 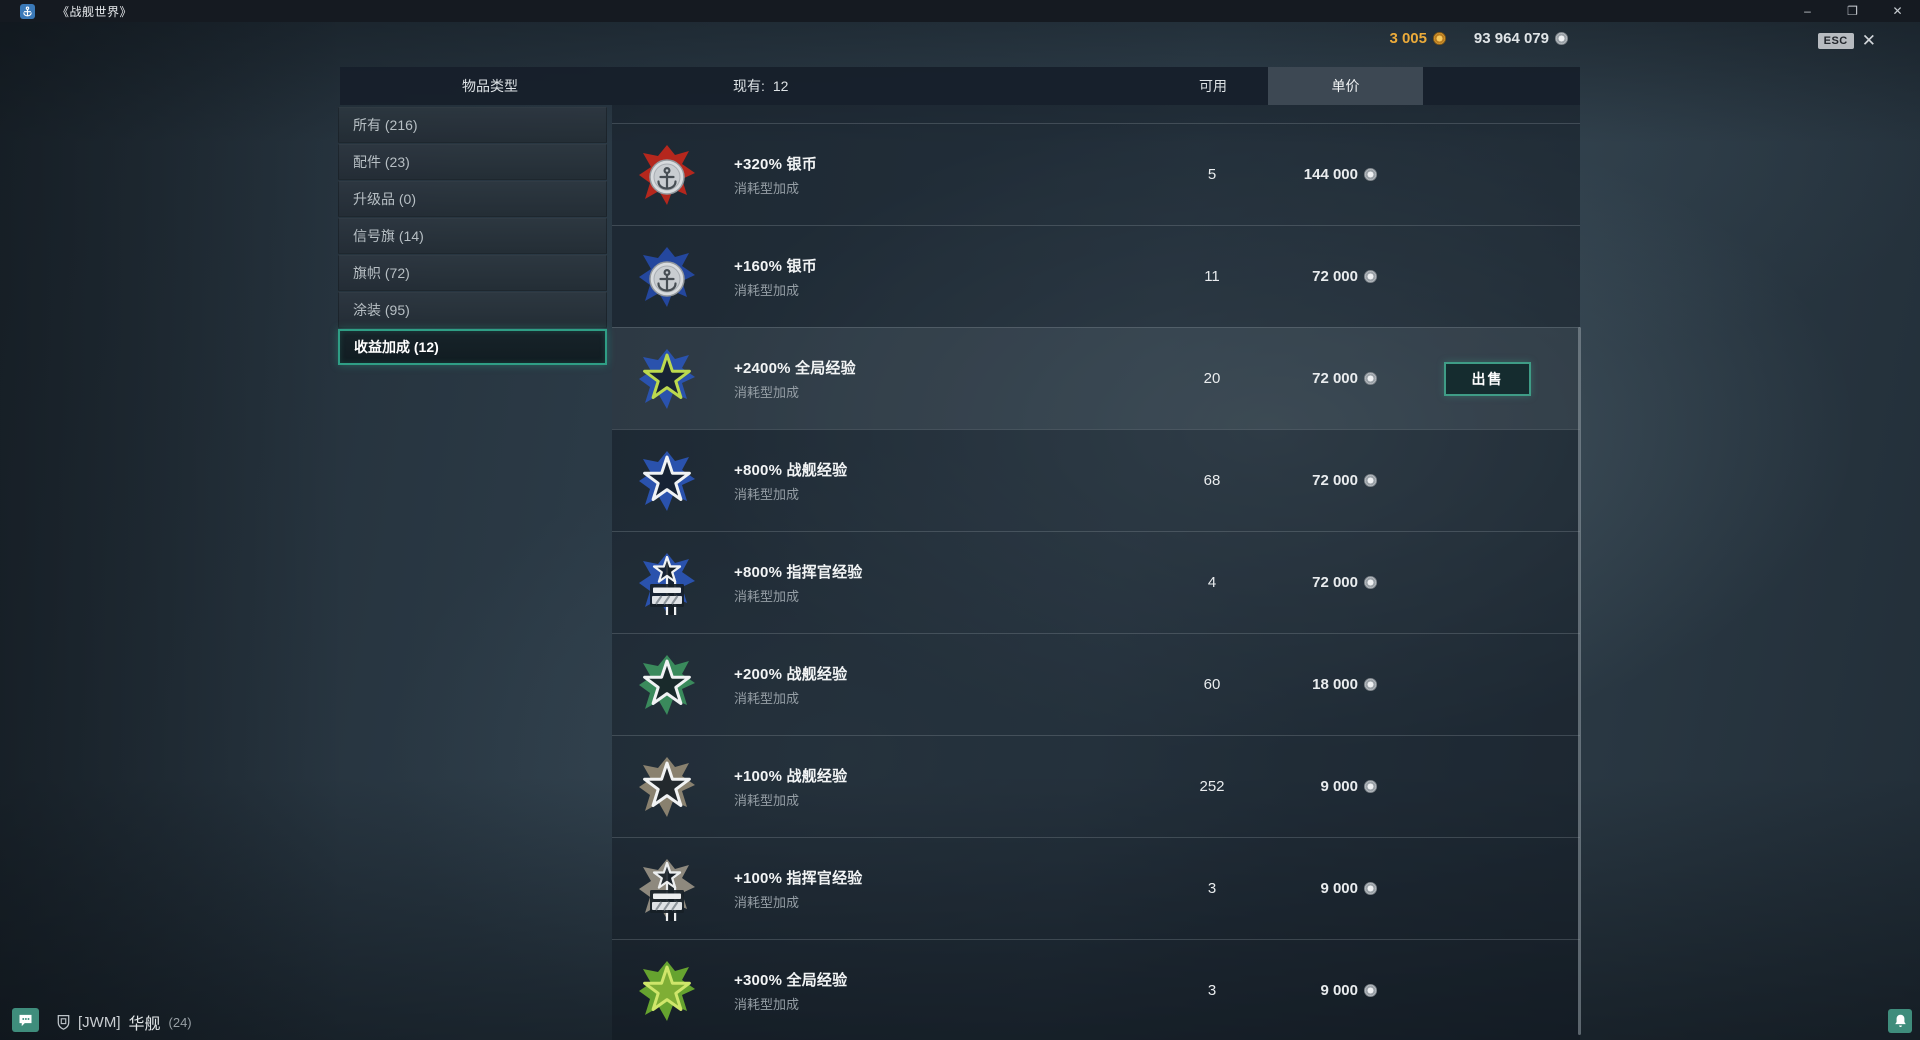 I want to click on currency-bar: 3 005 93 964 079 ESC ✕, so click(x=960, y=43).